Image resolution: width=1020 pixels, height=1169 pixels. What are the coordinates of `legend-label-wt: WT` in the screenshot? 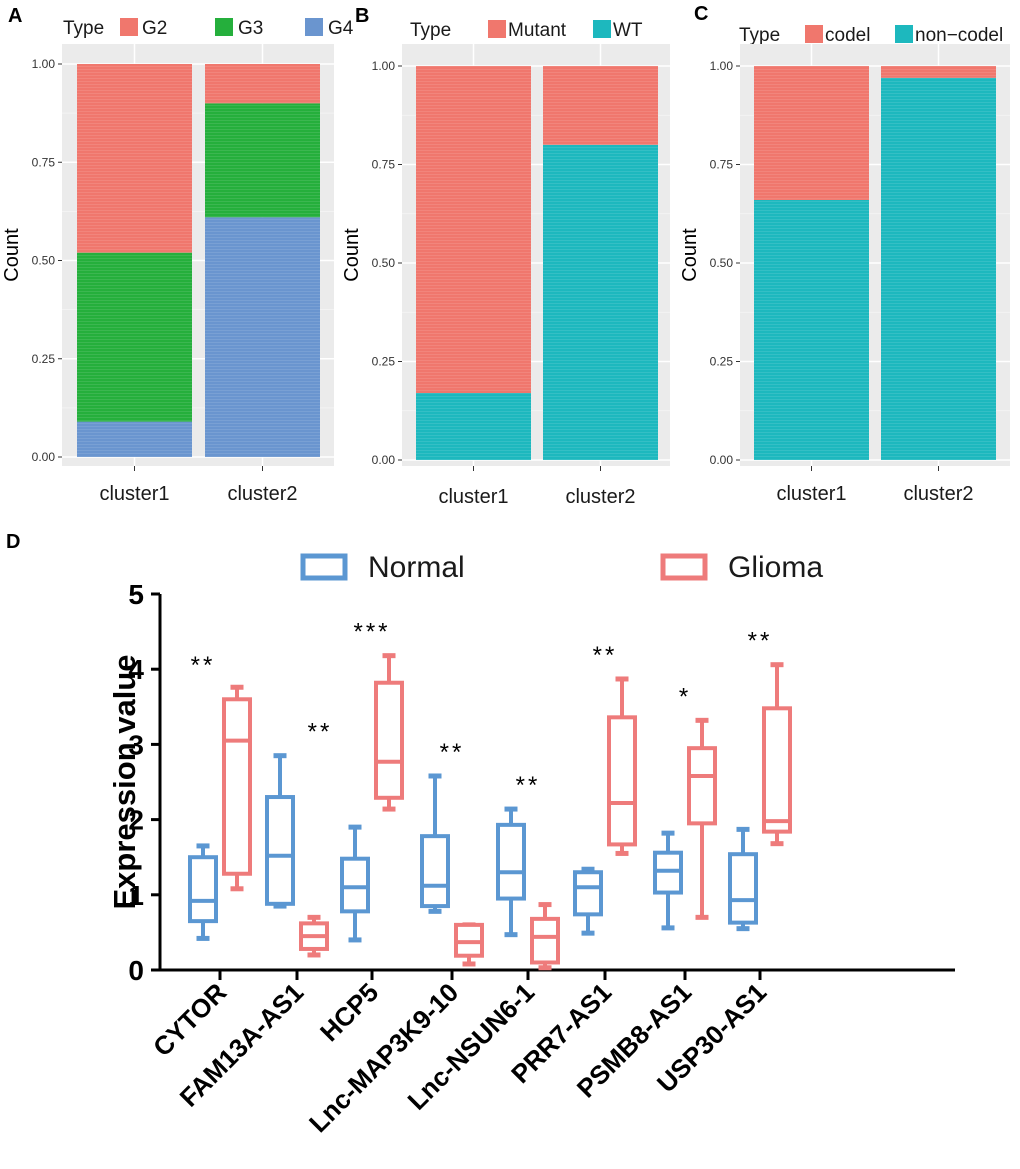 It's located at (628, 30).